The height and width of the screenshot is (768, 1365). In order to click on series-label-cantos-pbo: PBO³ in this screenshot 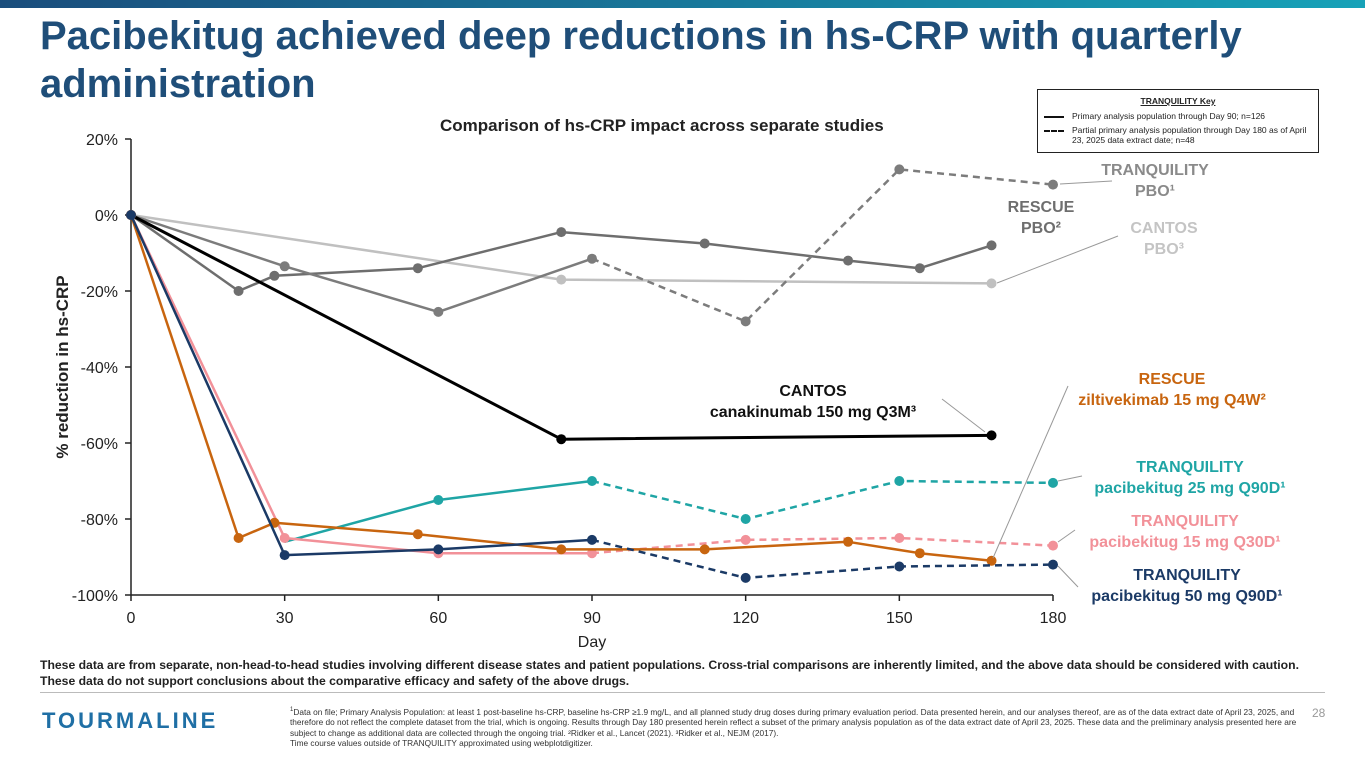, I will do `click(1164, 249)`.